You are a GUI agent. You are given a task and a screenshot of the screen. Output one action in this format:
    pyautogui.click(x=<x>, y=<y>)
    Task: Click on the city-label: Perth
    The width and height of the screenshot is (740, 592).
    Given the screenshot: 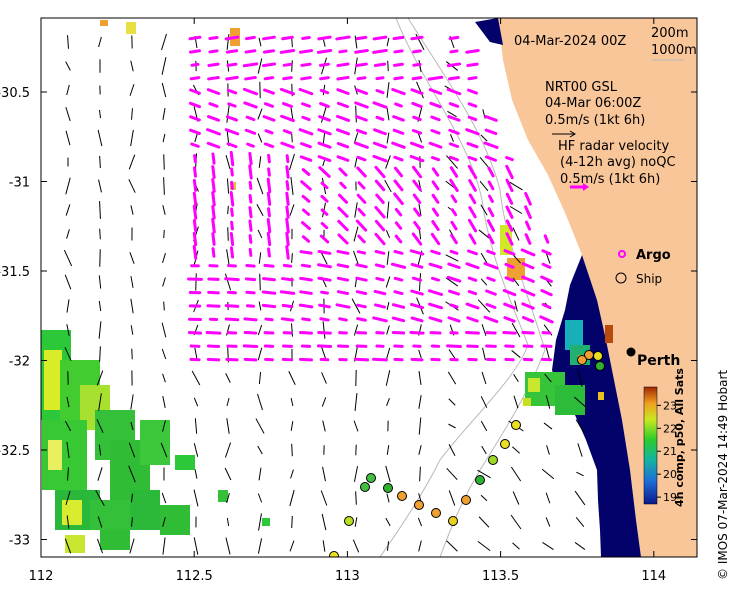 What is the action you would take?
    pyautogui.click(x=658, y=361)
    